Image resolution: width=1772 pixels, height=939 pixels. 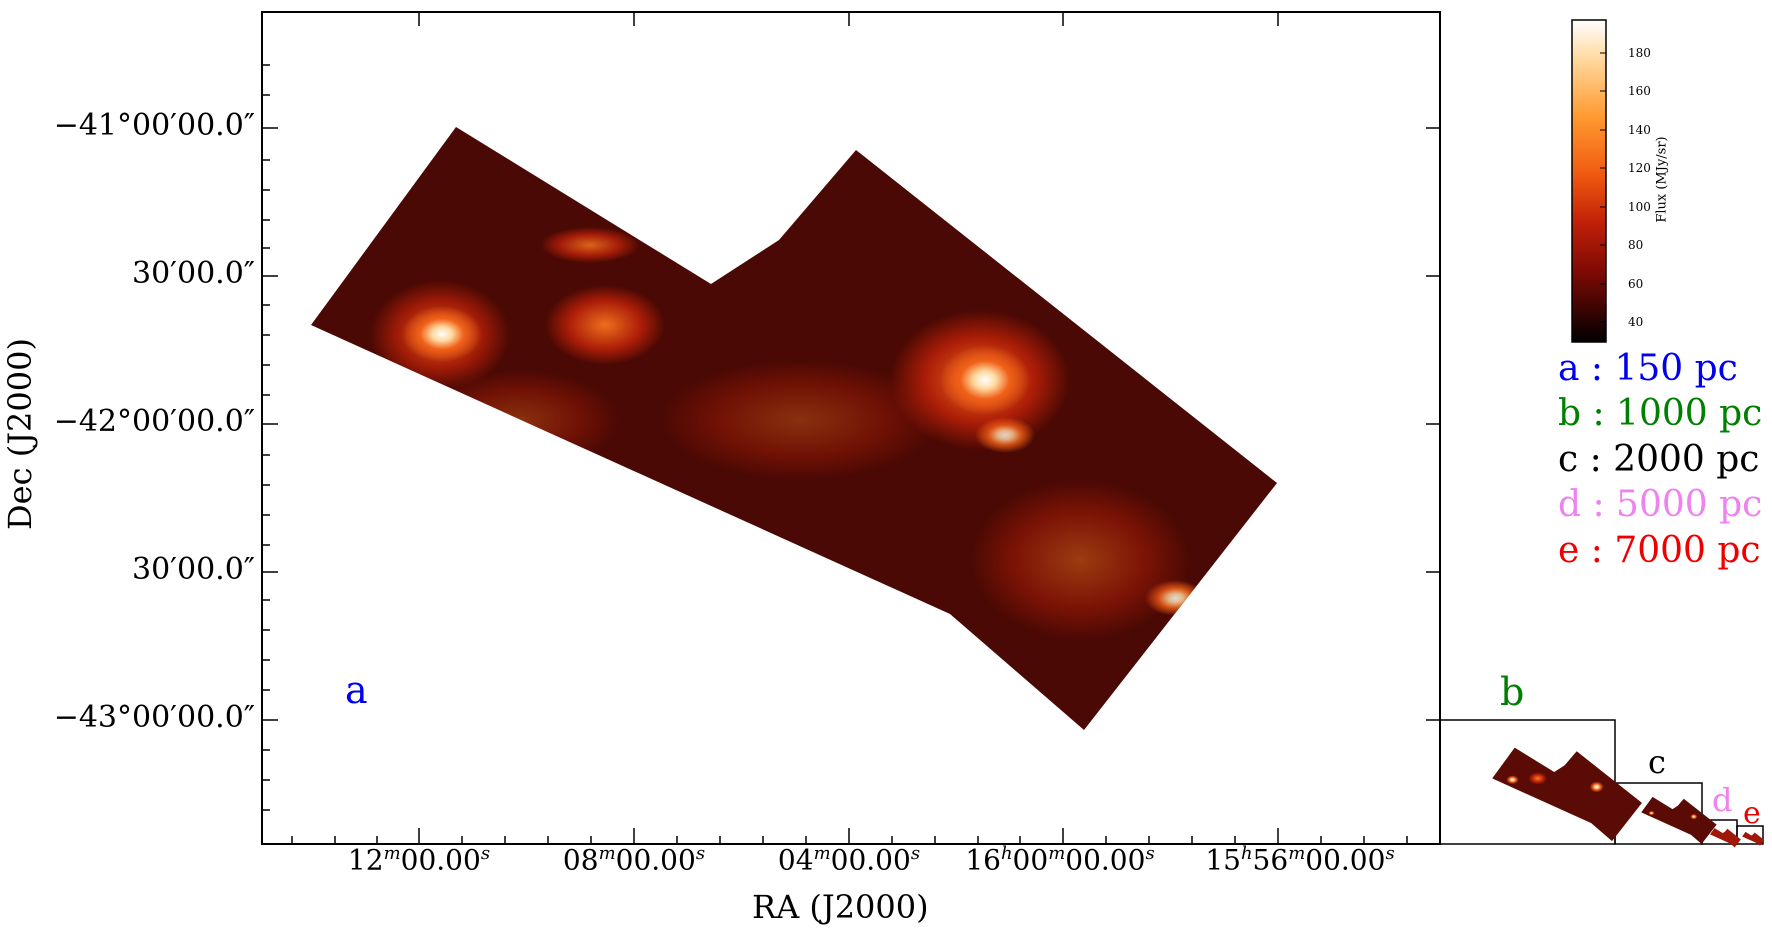 I want to click on colorbar, so click(x=1589, y=181).